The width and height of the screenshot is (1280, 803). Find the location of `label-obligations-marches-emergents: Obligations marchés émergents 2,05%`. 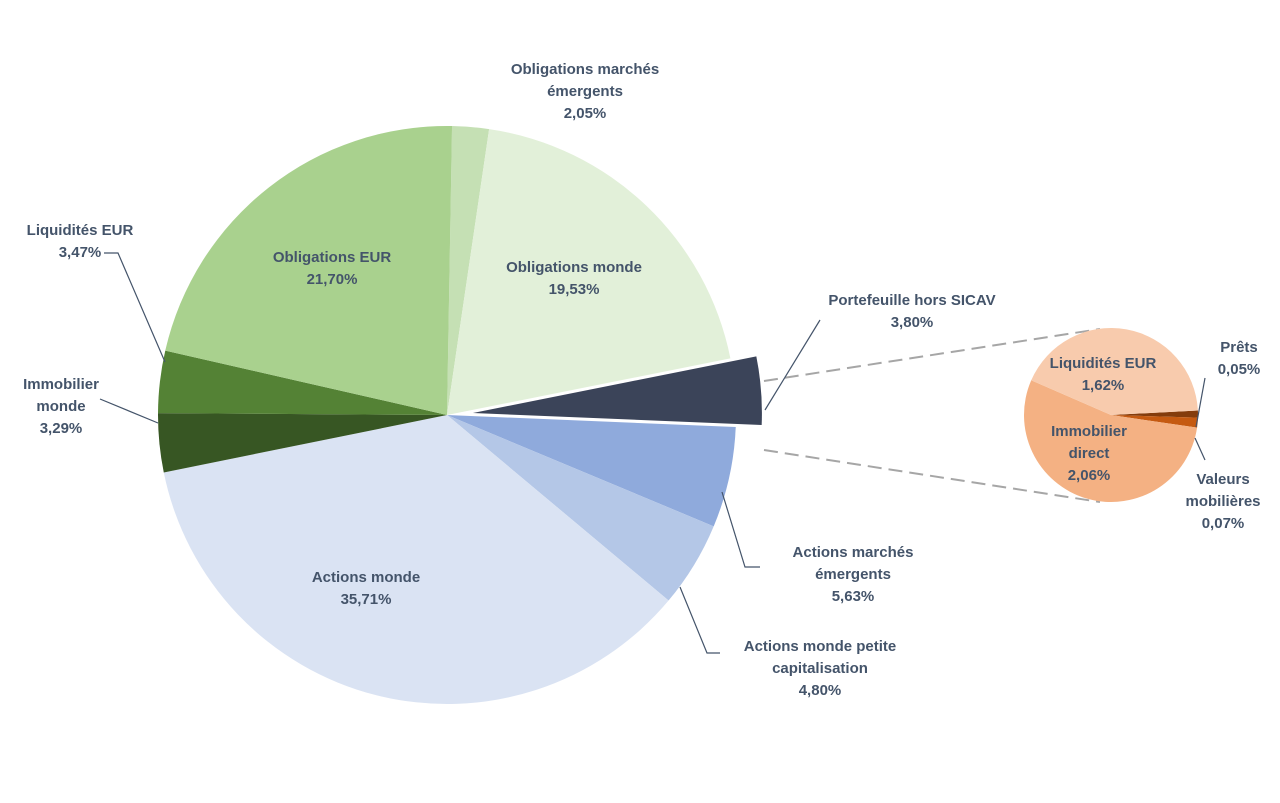

label-obligations-marches-emergents: Obligations marchés émergents 2,05% is located at coordinates (585, 91).